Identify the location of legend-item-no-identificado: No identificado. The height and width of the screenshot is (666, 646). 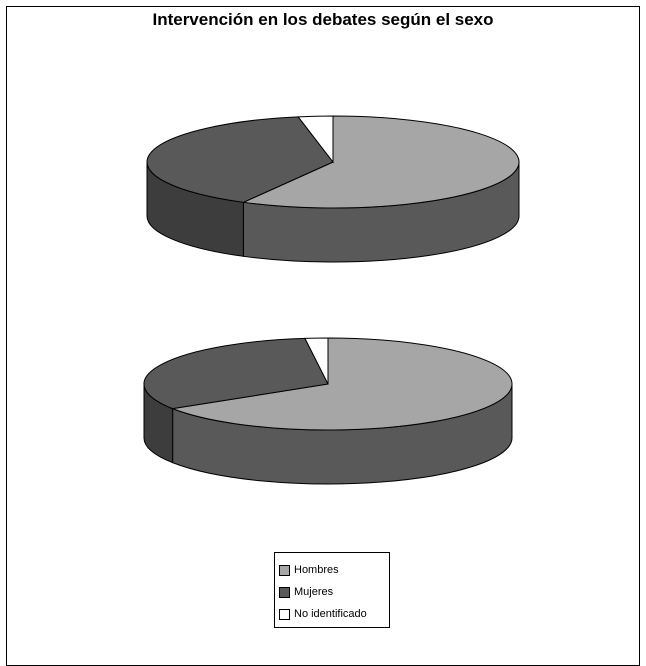
(334, 614).